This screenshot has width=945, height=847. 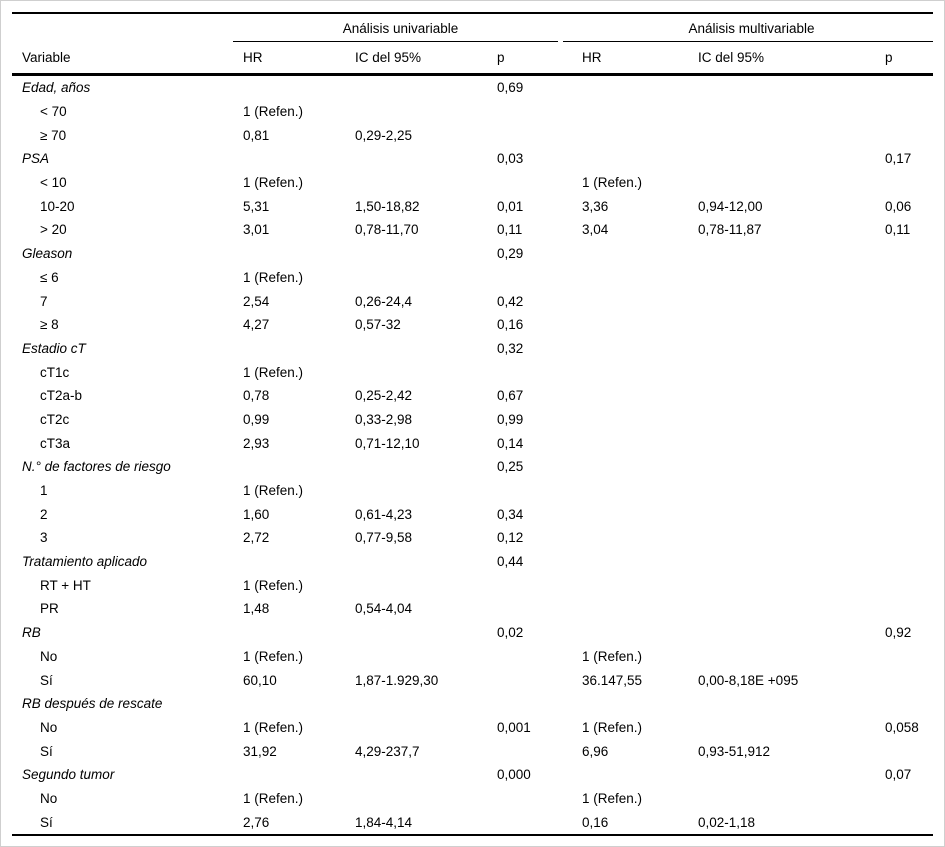 I want to click on cell-u-p: 0,44, so click(x=510, y=562).